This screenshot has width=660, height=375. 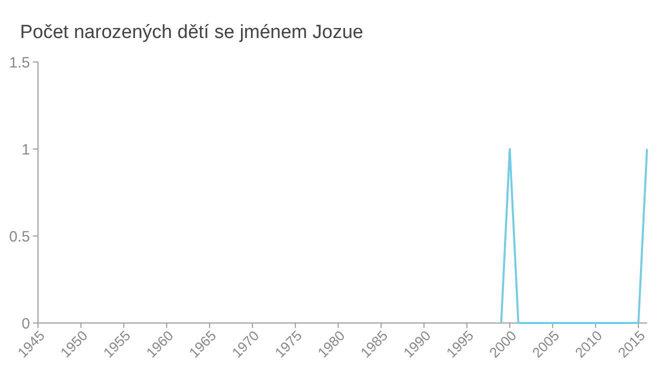 I want to click on y-tick-label: 0, so click(x=26, y=323).